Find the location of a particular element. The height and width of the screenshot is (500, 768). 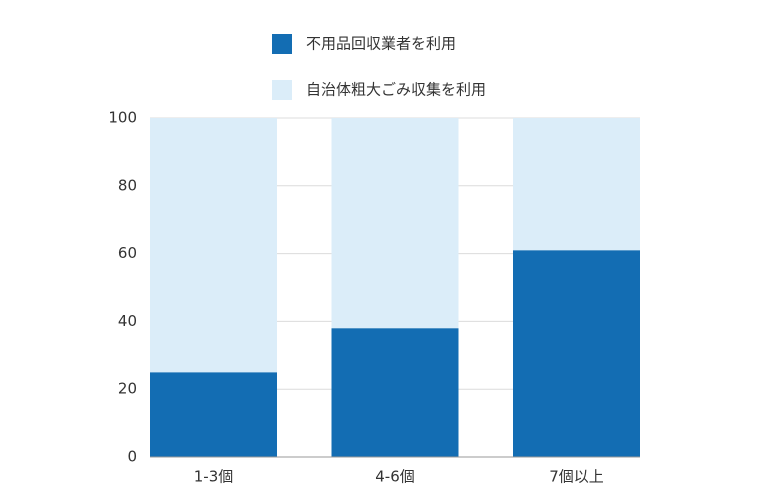

y-tick-label: 100 is located at coordinates (122, 118).